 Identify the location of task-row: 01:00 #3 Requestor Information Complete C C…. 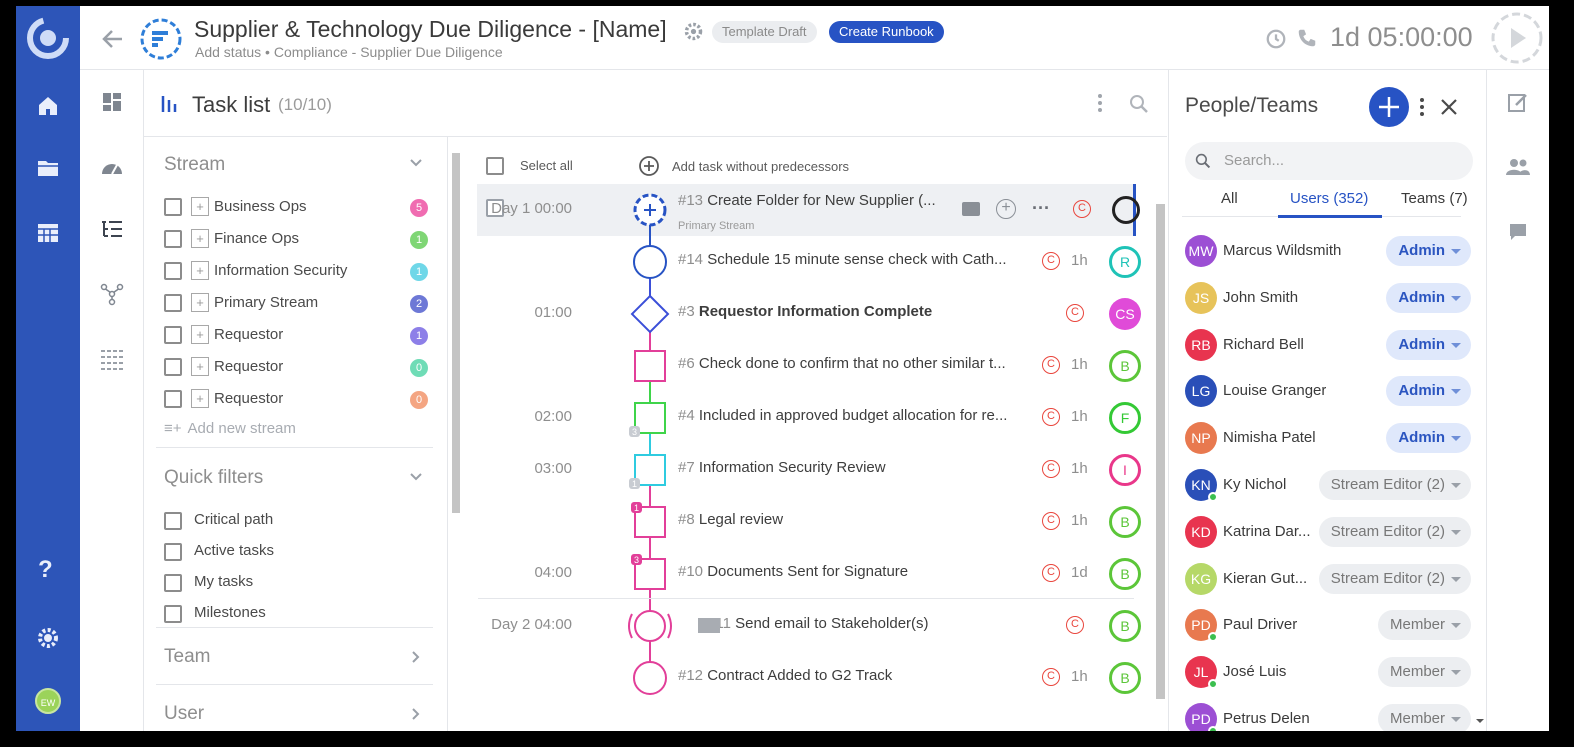
(808, 314).